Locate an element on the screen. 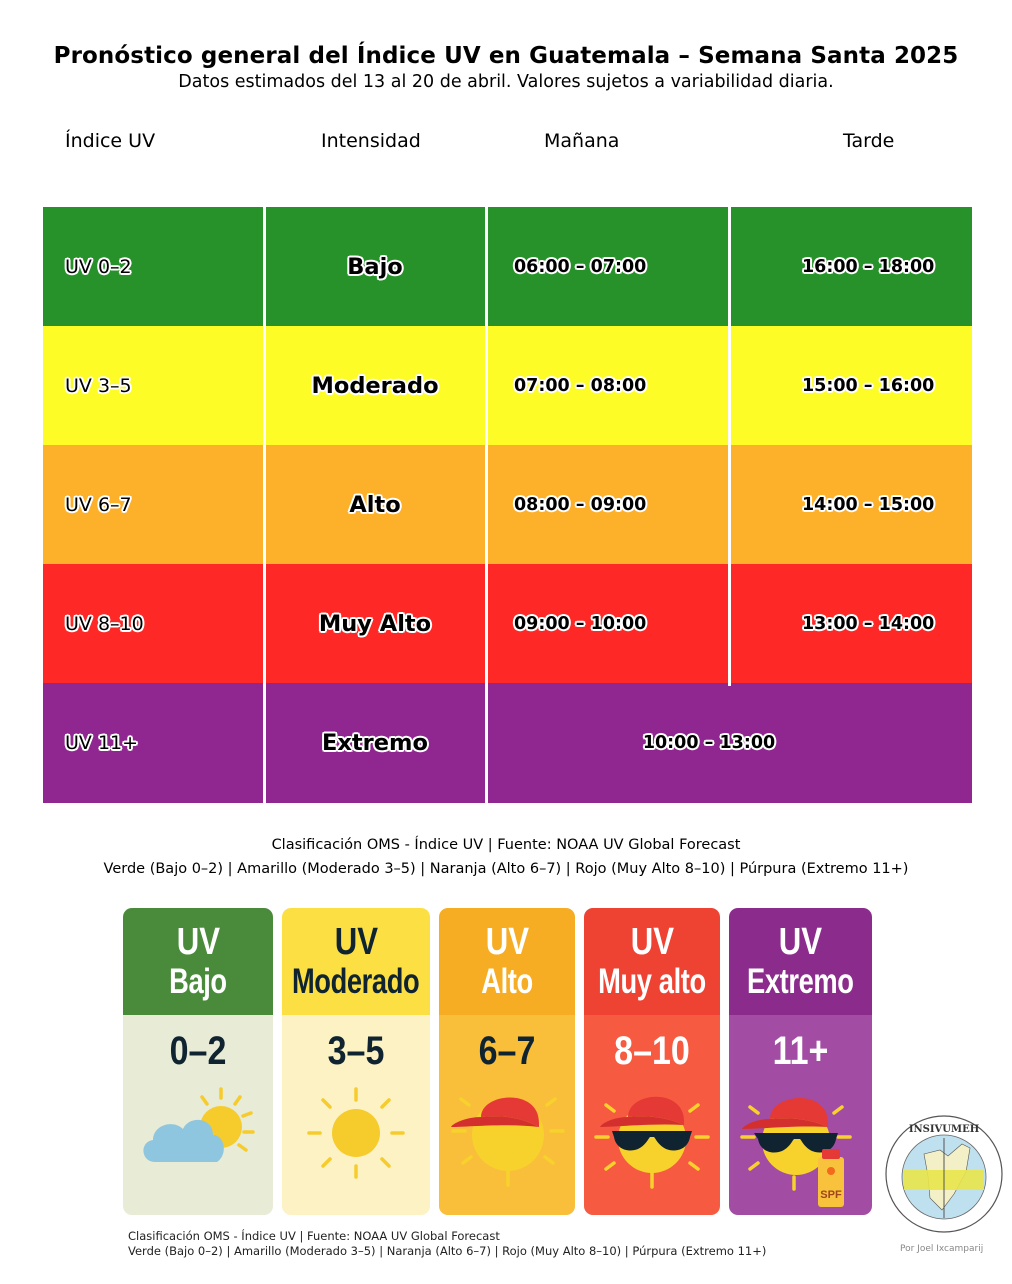 The height and width of the screenshot is (1284, 1012). morning-time-cell: 07:00 – 08:00 is located at coordinates (580, 385).